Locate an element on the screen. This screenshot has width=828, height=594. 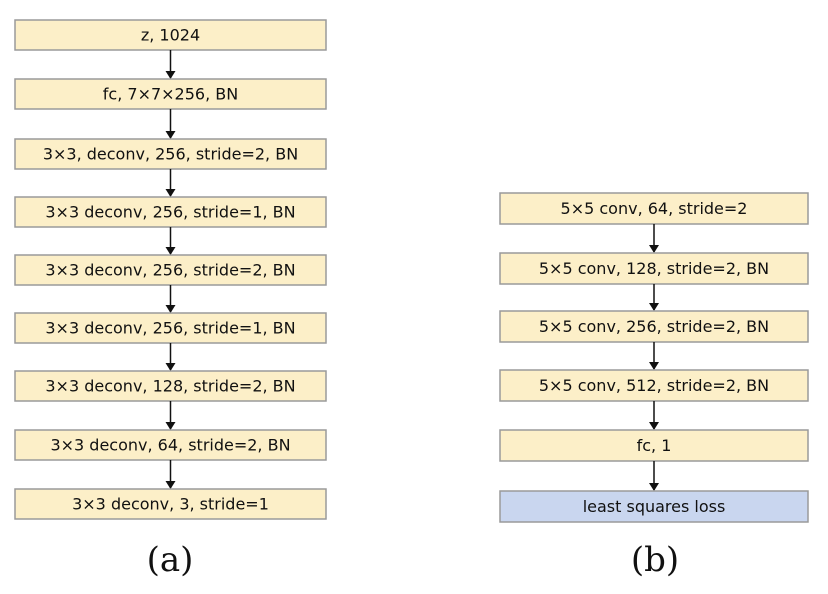
layer-label: 5×5 conv, 512, stride=2, BN is located at coordinates (654, 385).